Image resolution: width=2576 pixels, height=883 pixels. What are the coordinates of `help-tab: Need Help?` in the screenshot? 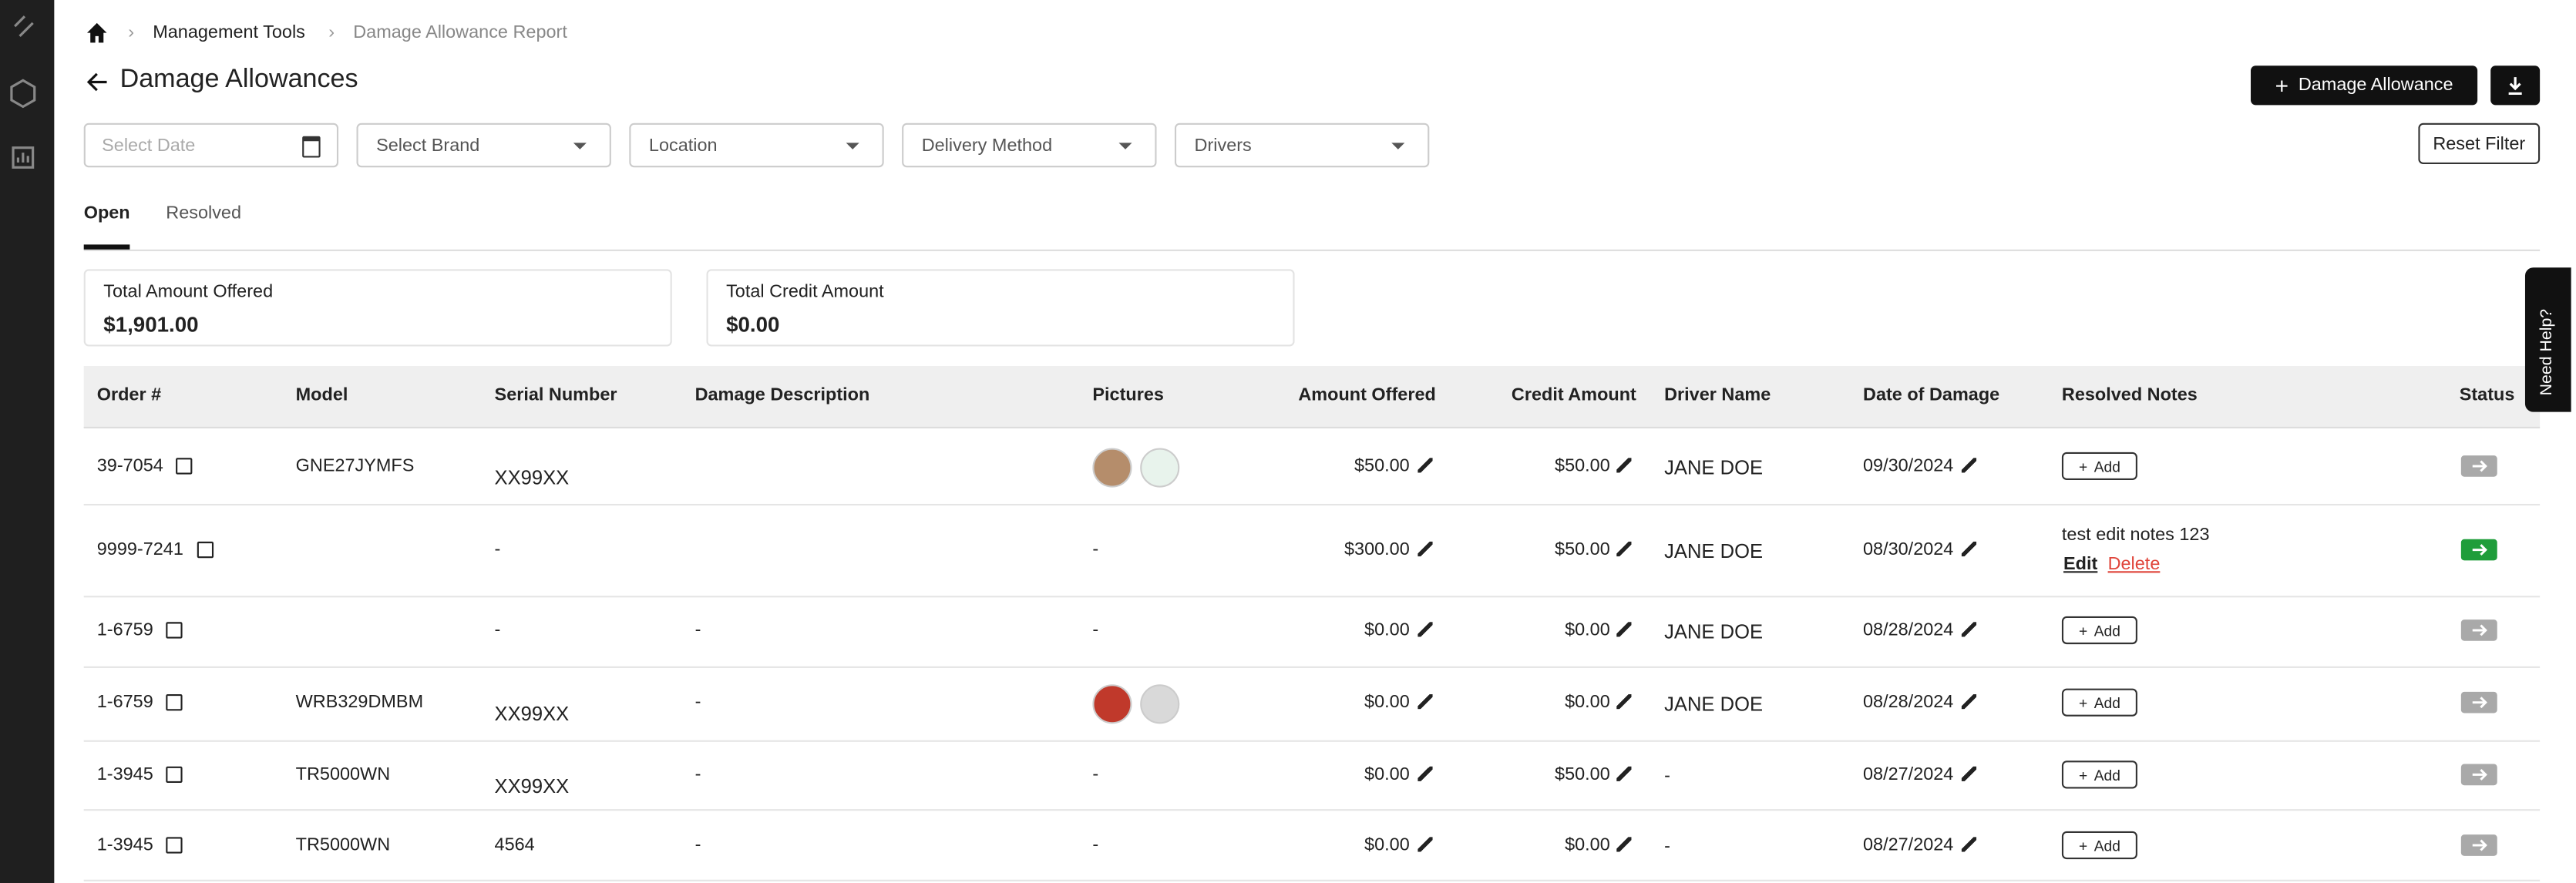 It's located at (2547, 339).